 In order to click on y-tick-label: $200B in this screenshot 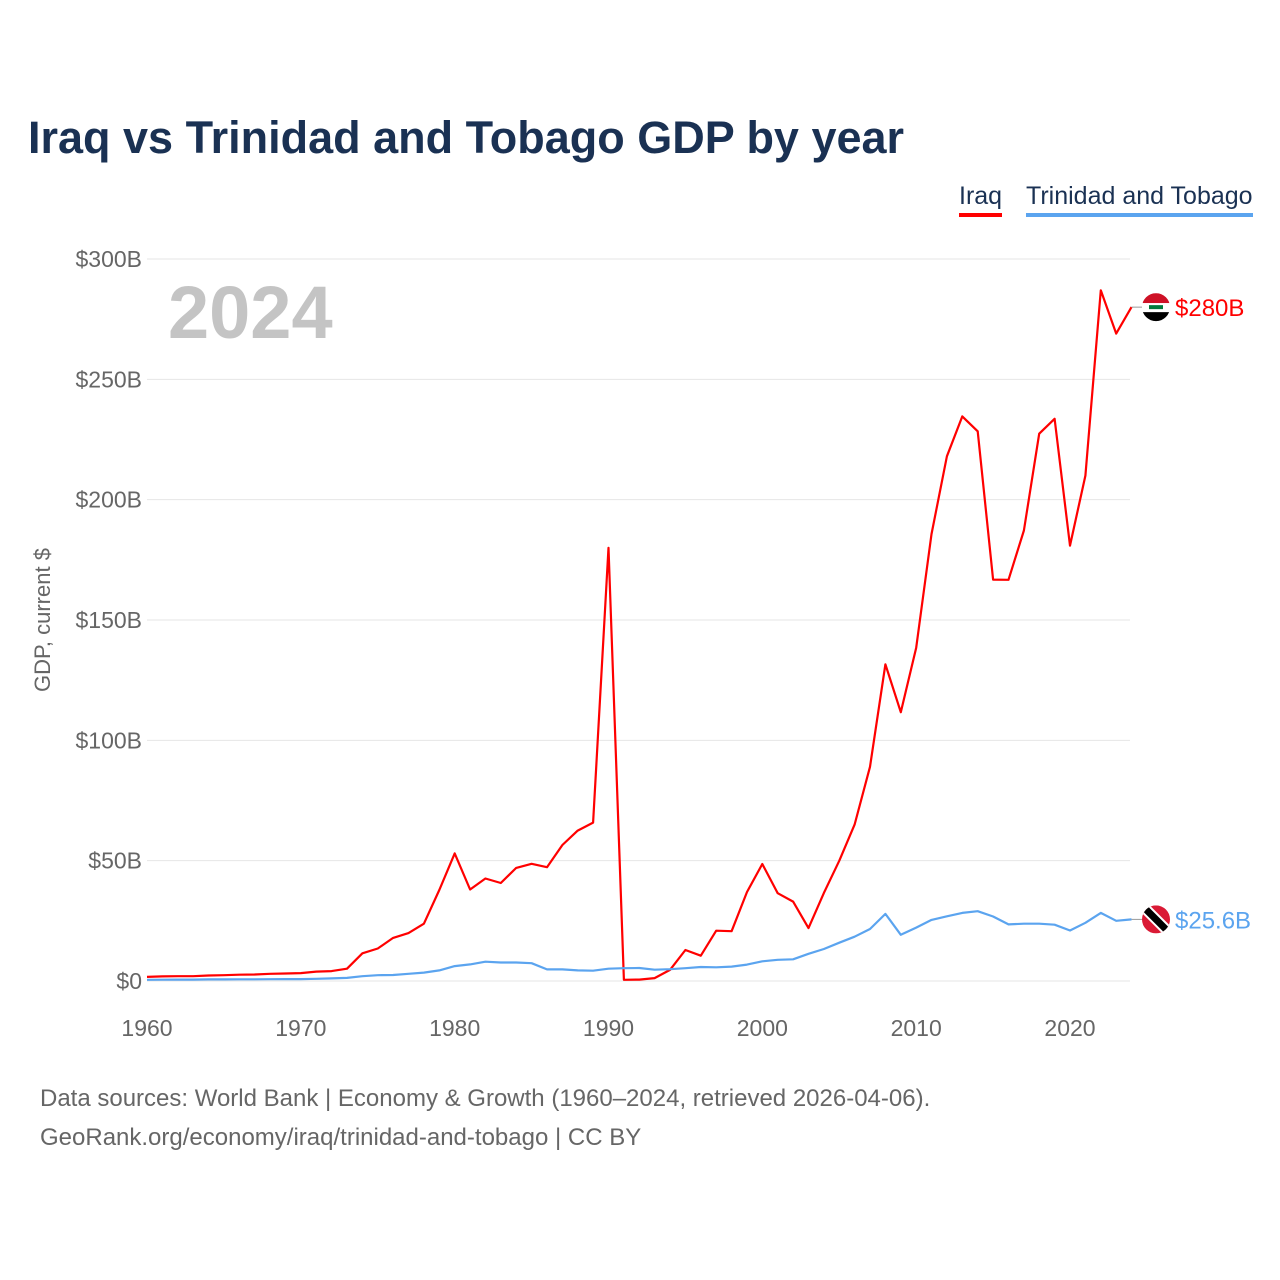, I will do `click(108, 500)`.